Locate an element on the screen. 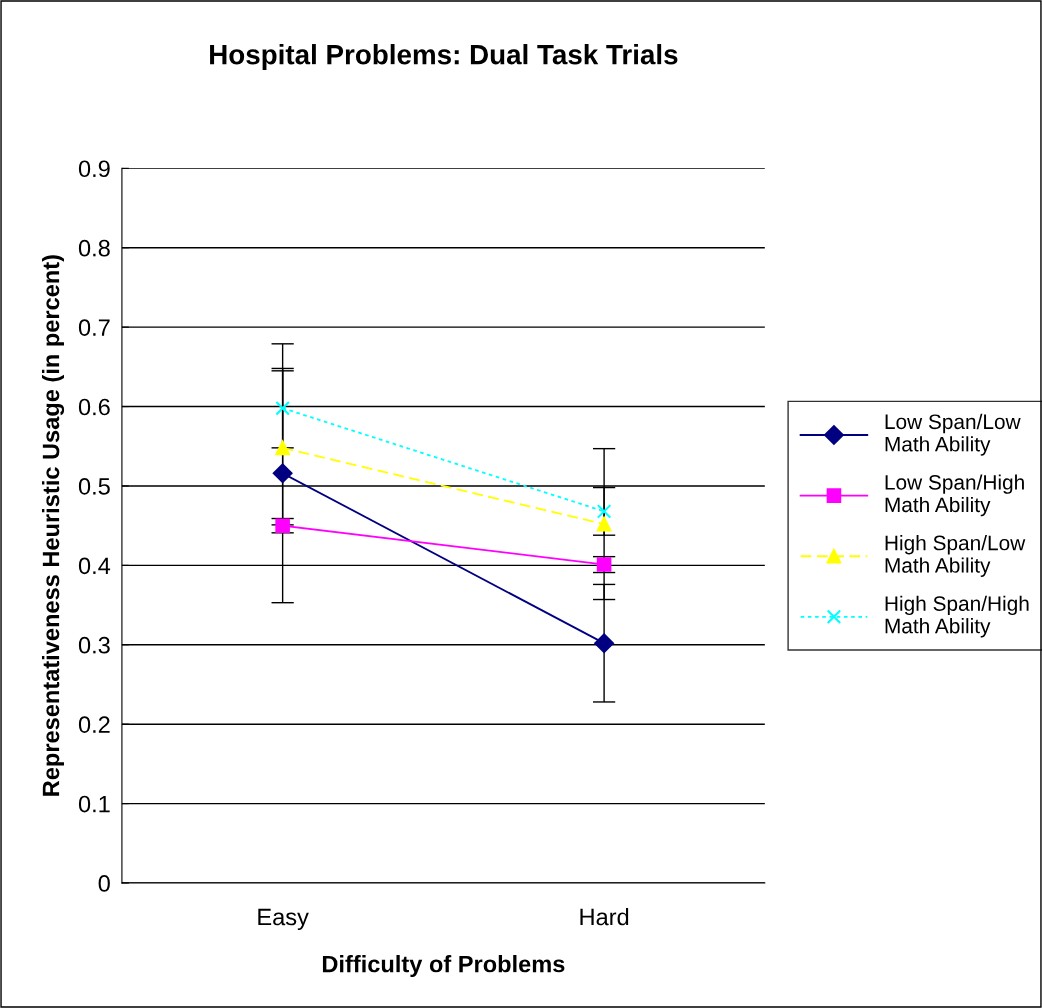 Image resolution: width=1042 pixels, height=1008 pixels. y-tick-label: 0.6 is located at coordinates (94, 407).